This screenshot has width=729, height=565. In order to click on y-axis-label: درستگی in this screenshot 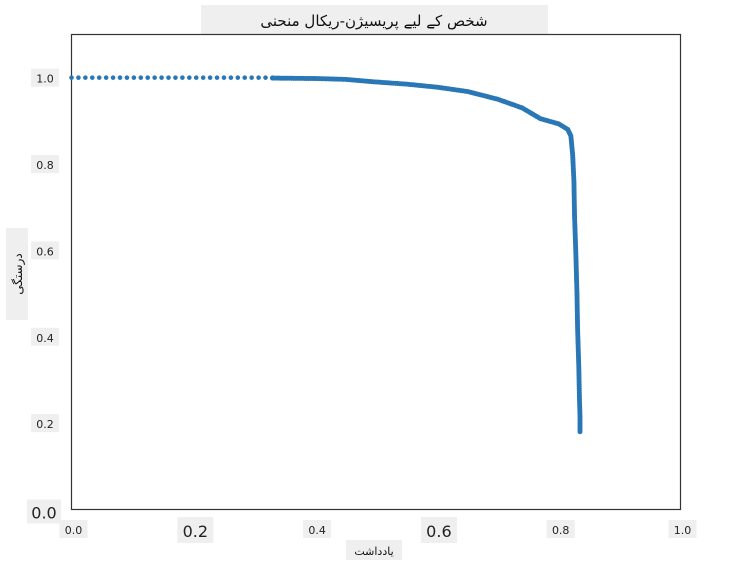, I will do `click(18, 273)`.